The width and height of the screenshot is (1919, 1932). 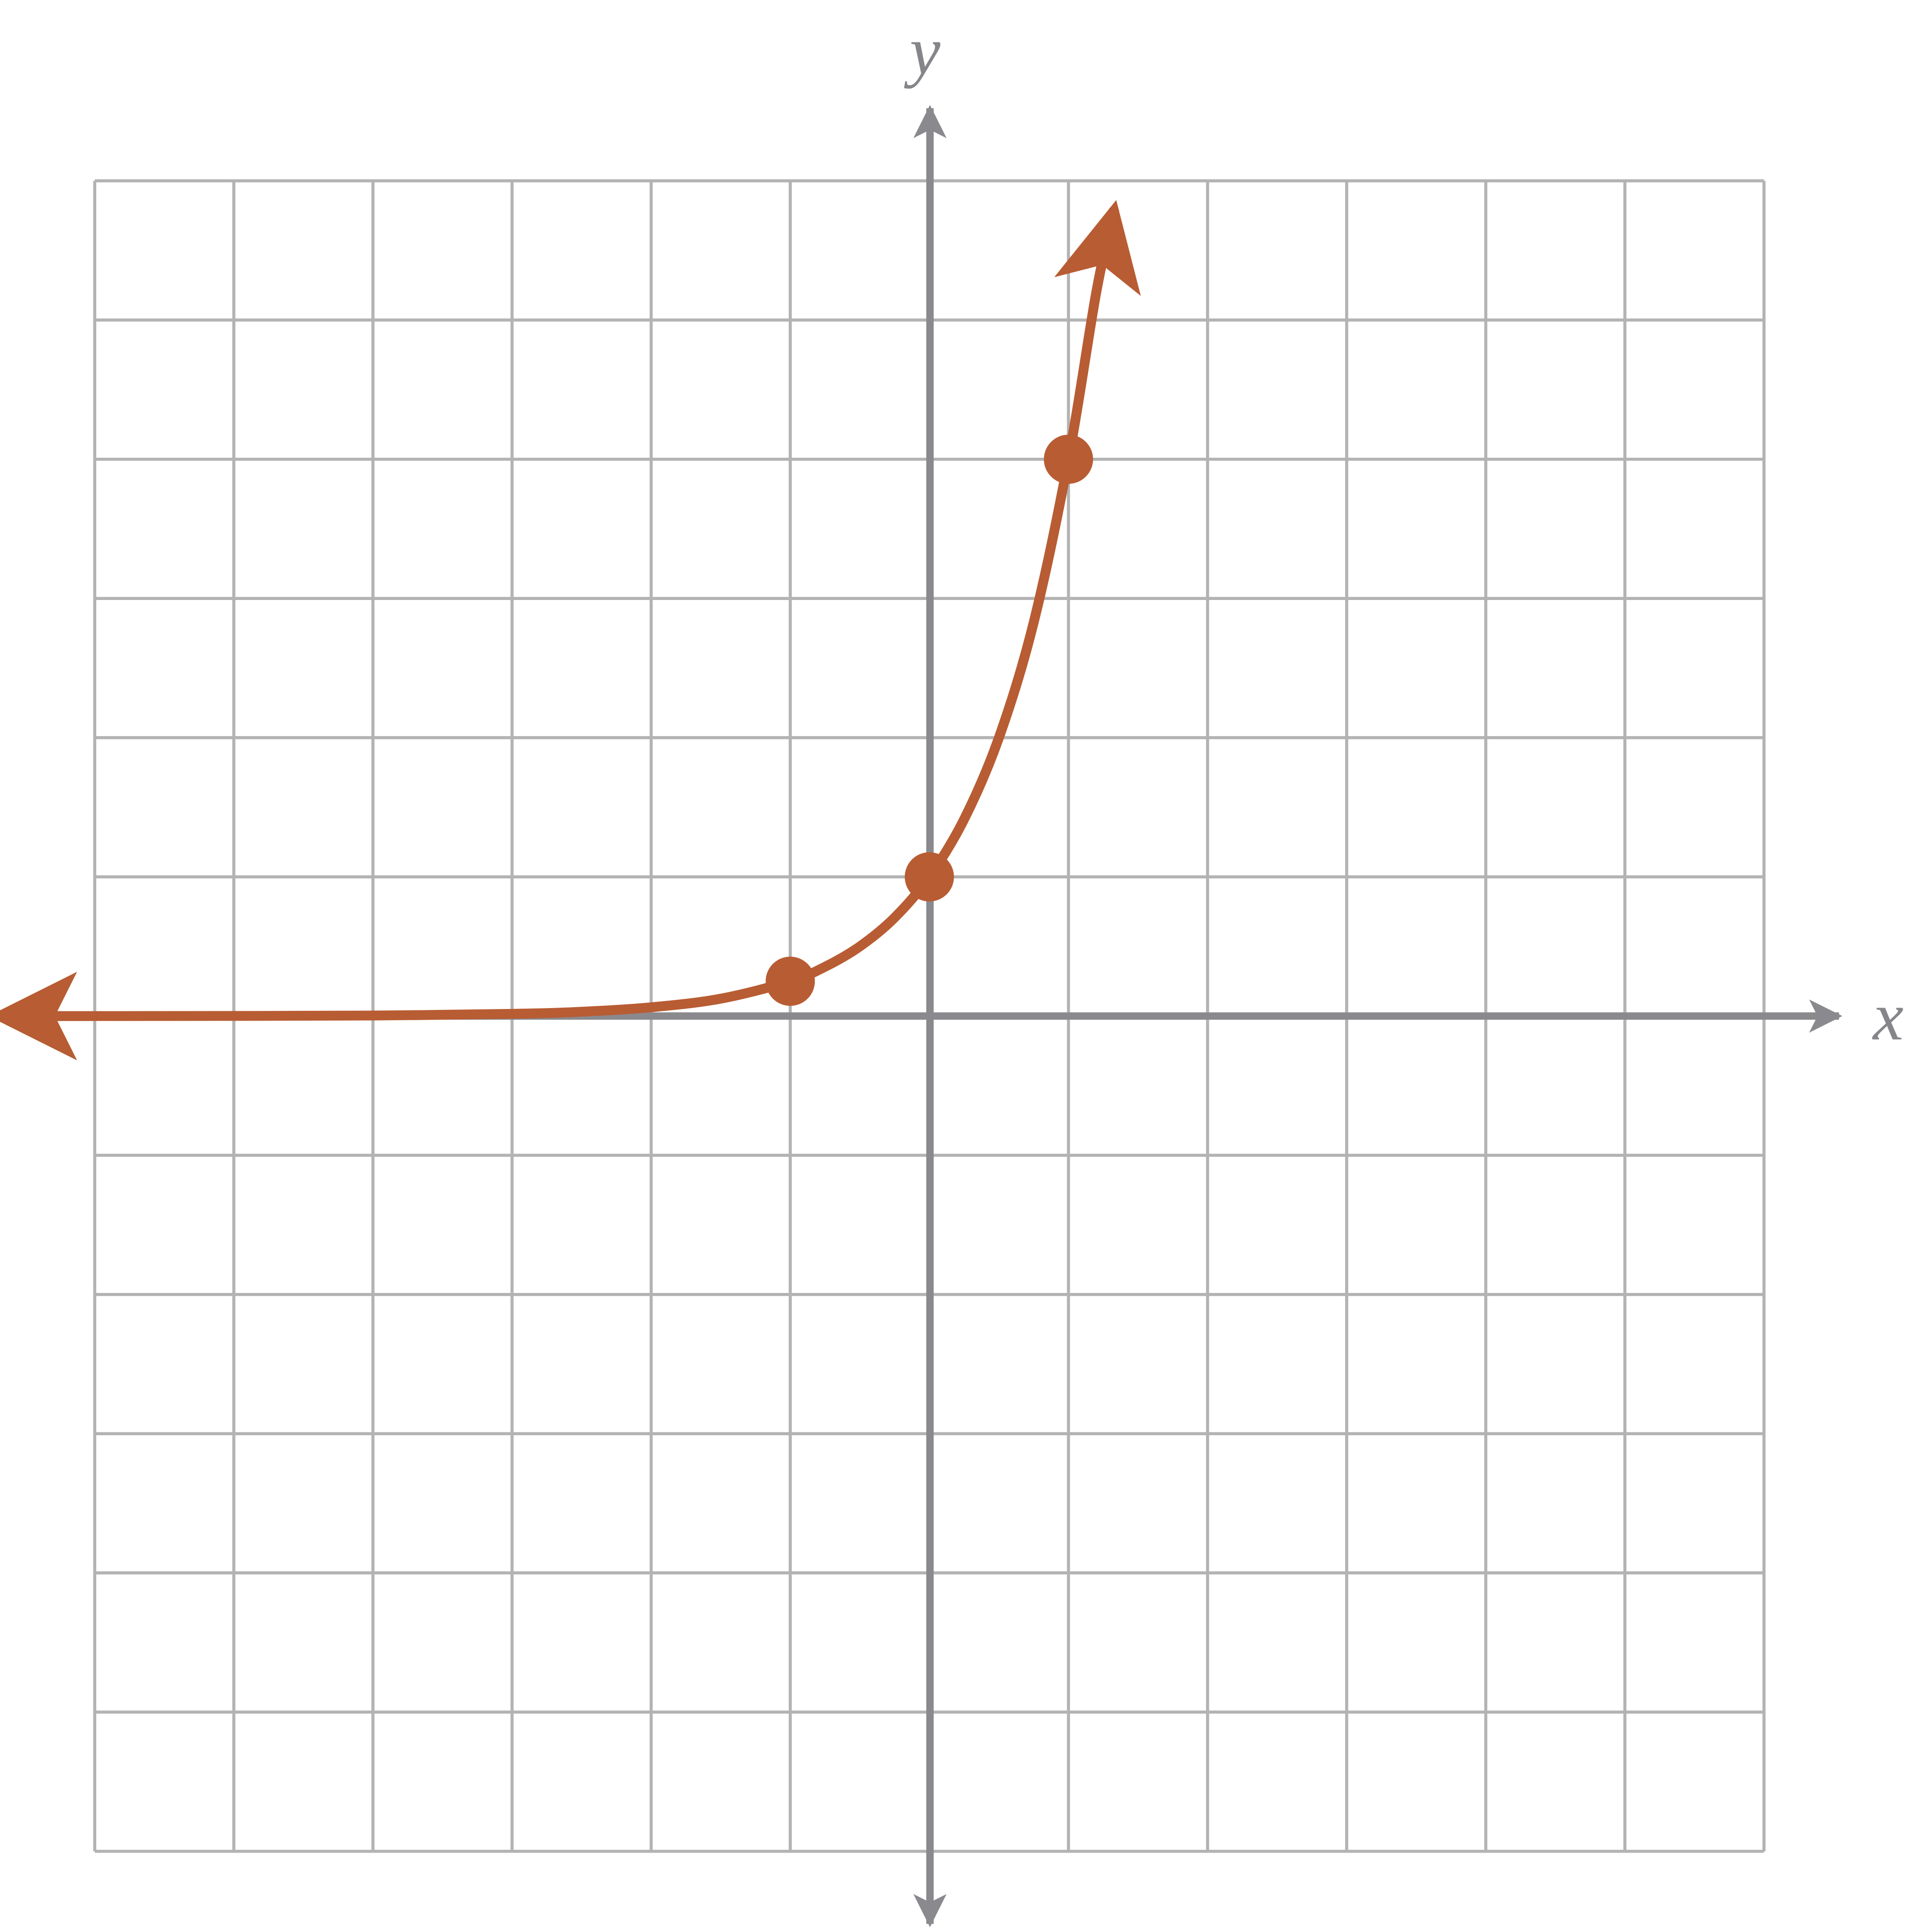 What do you see at coordinates (922, 51) in the screenshot?
I see `y-axis-label: y` at bounding box center [922, 51].